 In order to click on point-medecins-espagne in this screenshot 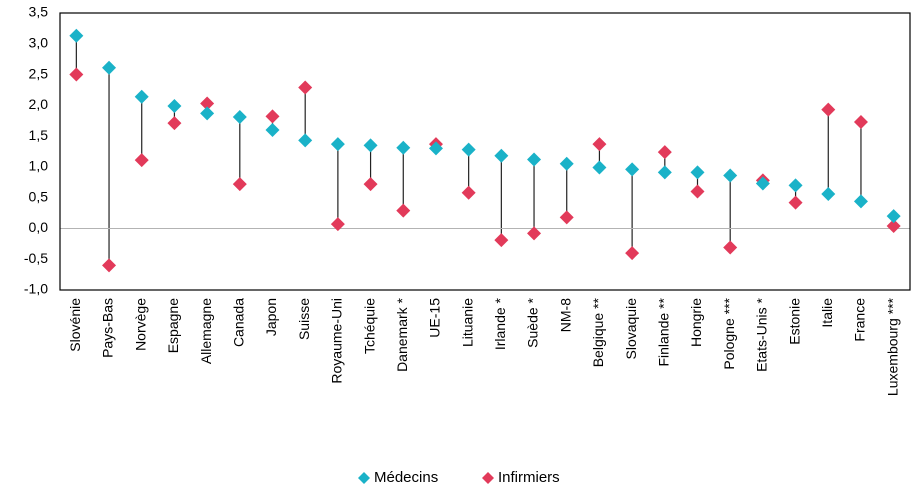, I will do `click(174, 105)`.